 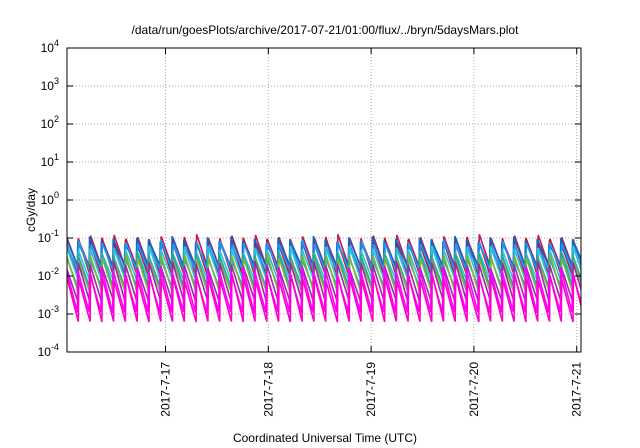 What do you see at coordinates (50, 46) in the screenshot?
I see `y-tick-label: 10⁴` at bounding box center [50, 46].